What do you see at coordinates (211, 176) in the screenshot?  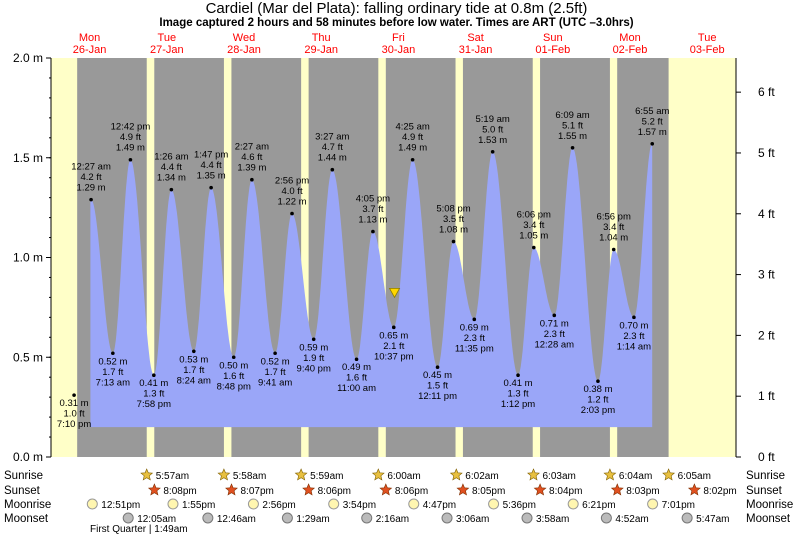 I see `extreme-label-line: 1.35 m` at bounding box center [211, 176].